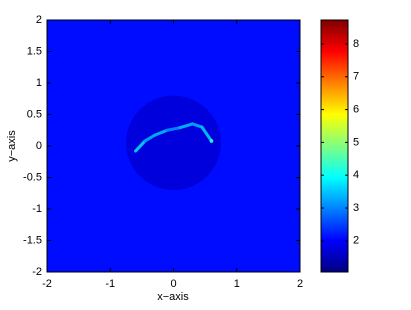 The image size is (411, 310). Describe the element at coordinates (37, 272) in the screenshot. I see `y-tick-label: -2` at that location.